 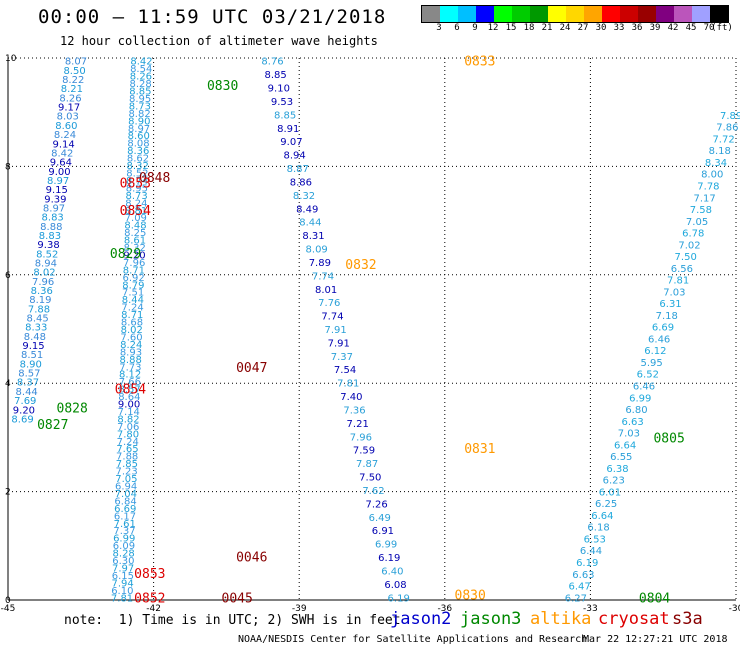 What do you see at coordinates (380, 518) in the screenshot?
I see `wave-height-value: 6.49` at bounding box center [380, 518].